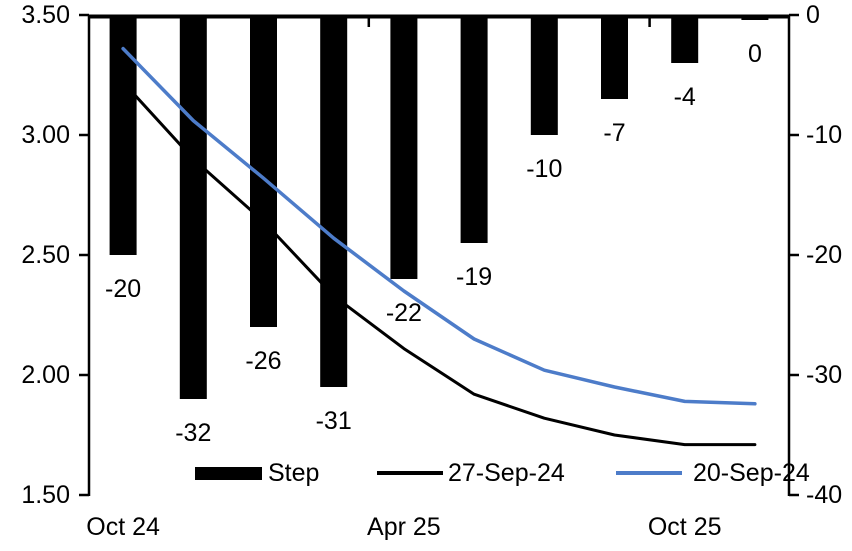 This screenshot has width=852, height=551. I want to click on right-axis-label: -10, so click(824, 135).